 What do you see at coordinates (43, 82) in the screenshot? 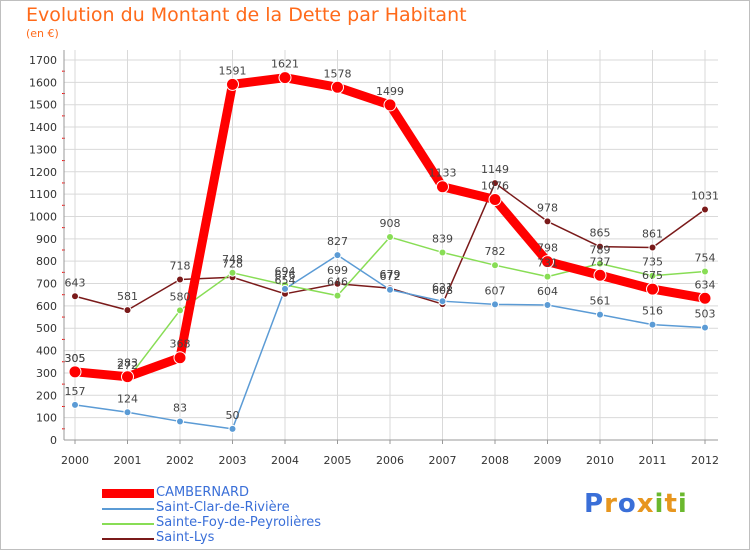
I see `y-tick-label: 1600` at bounding box center [43, 82].